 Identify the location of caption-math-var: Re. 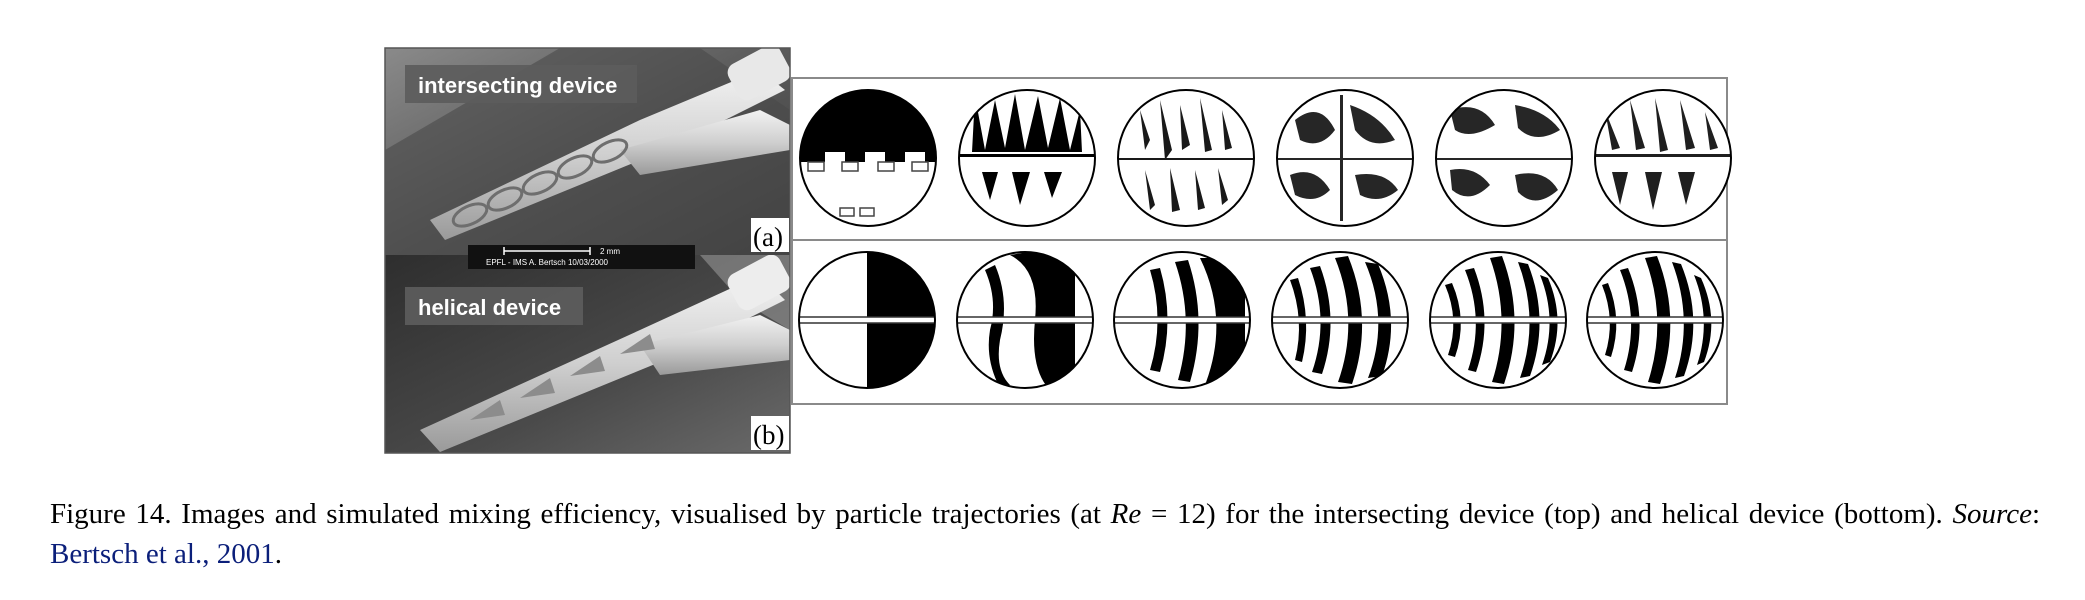
(1126, 514).